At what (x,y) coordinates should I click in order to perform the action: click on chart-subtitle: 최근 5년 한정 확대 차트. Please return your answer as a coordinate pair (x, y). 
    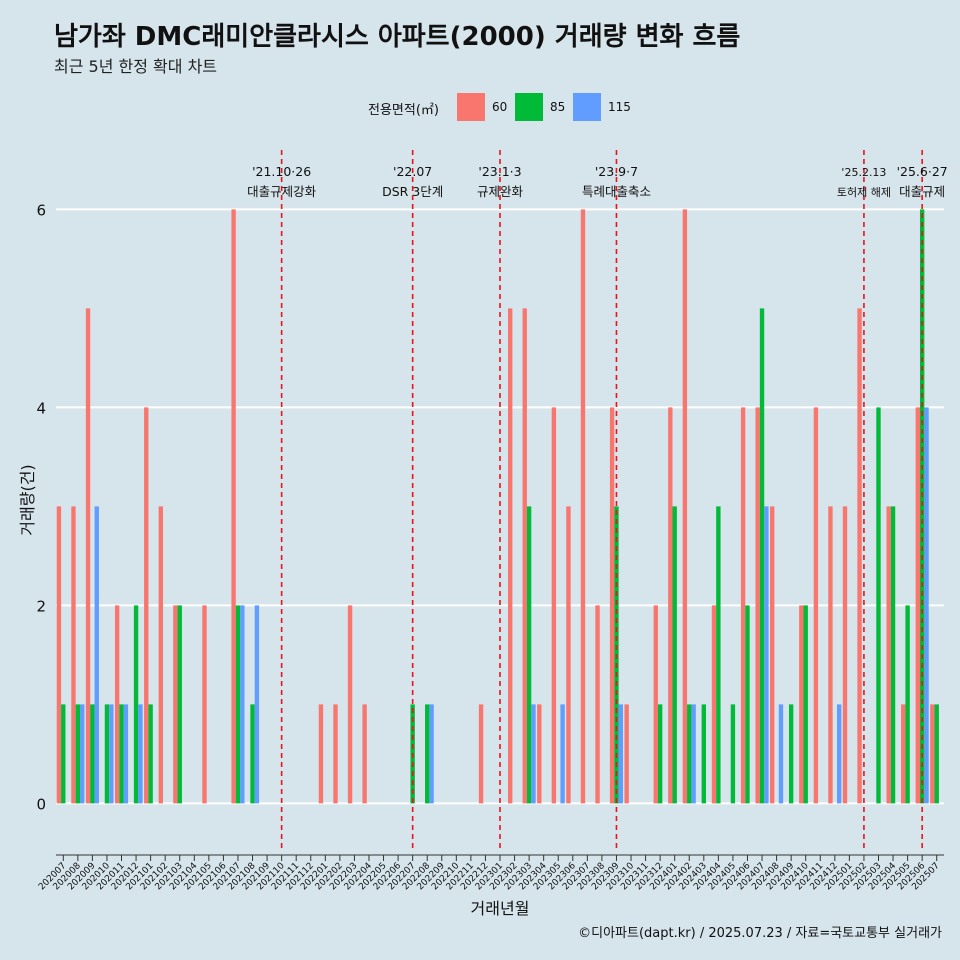
    Looking at the image, I should click on (136, 66).